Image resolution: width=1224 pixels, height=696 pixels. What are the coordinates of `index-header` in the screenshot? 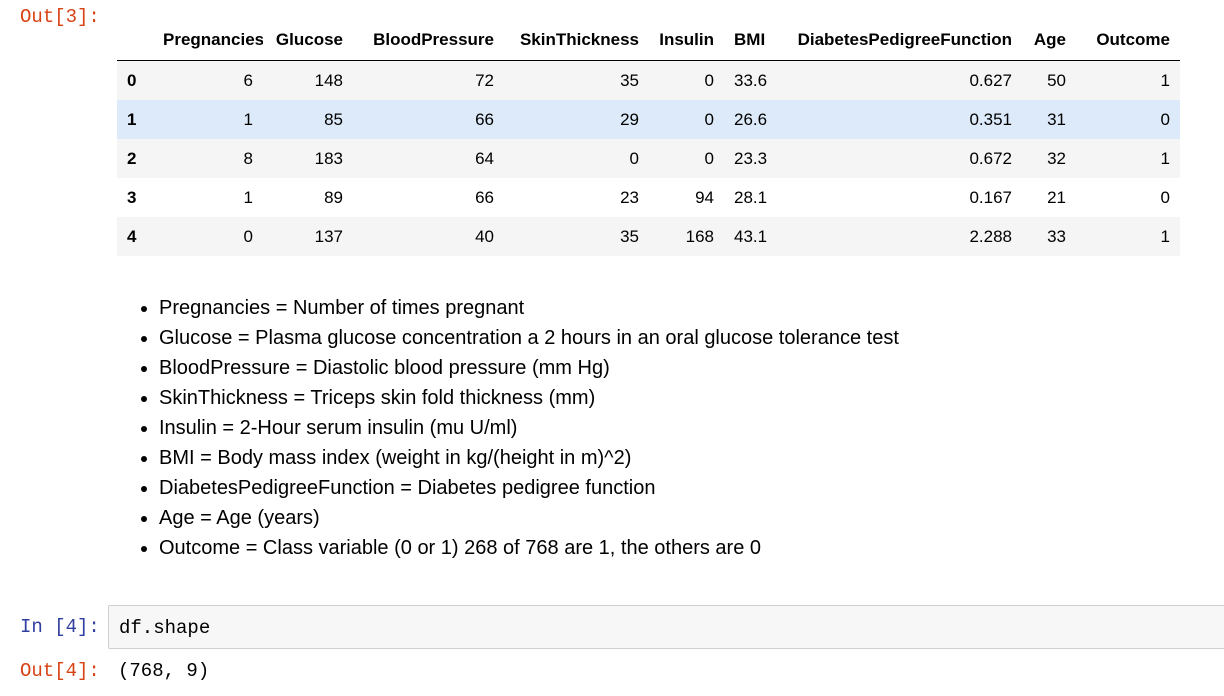 It's located at (135, 40).